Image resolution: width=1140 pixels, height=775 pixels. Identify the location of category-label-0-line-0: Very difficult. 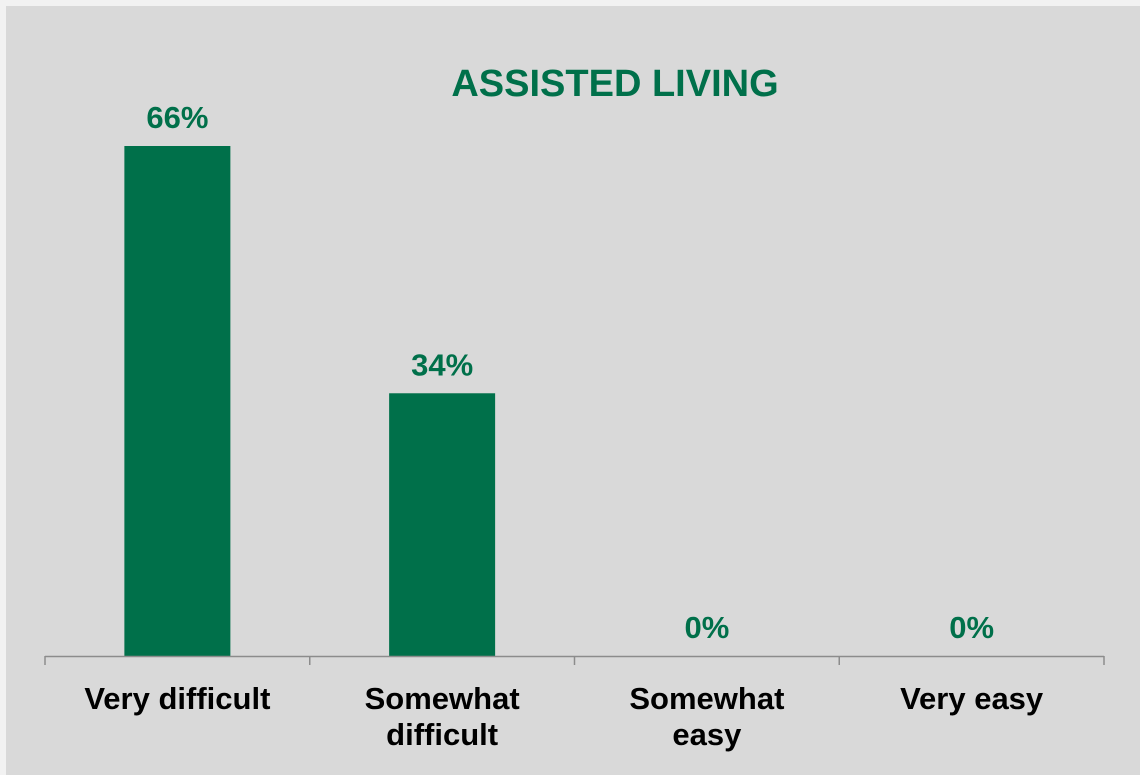
(177, 698).